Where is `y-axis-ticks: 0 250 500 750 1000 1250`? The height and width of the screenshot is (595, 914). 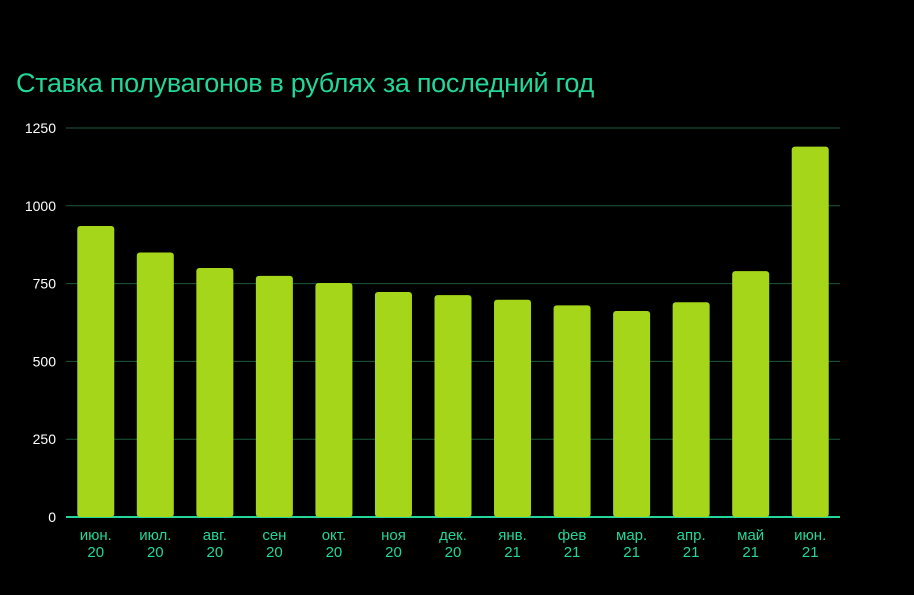
y-axis-ticks: 0 250 500 750 1000 1250 is located at coordinates (40, 322).